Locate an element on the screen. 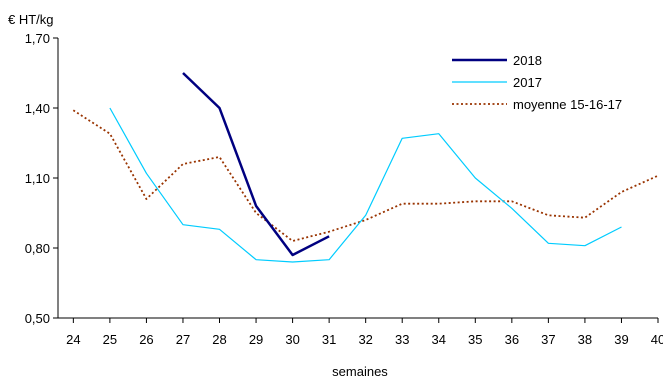 The width and height of the screenshot is (663, 383). x-tick-label: 27 is located at coordinates (183, 339).